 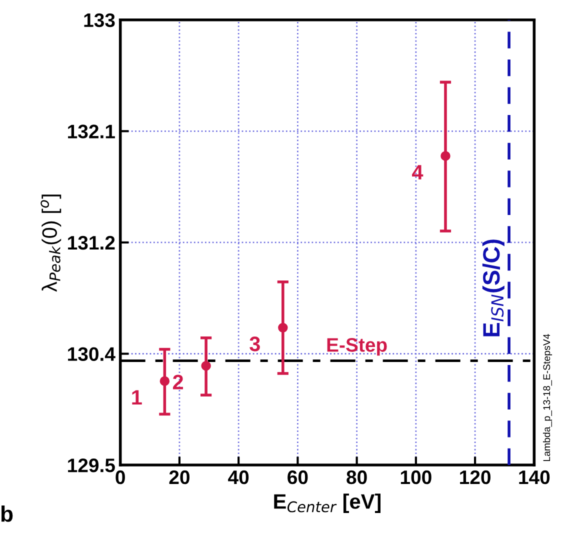 I want to click on x-tick-label: 120, so click(x=475, y=477).